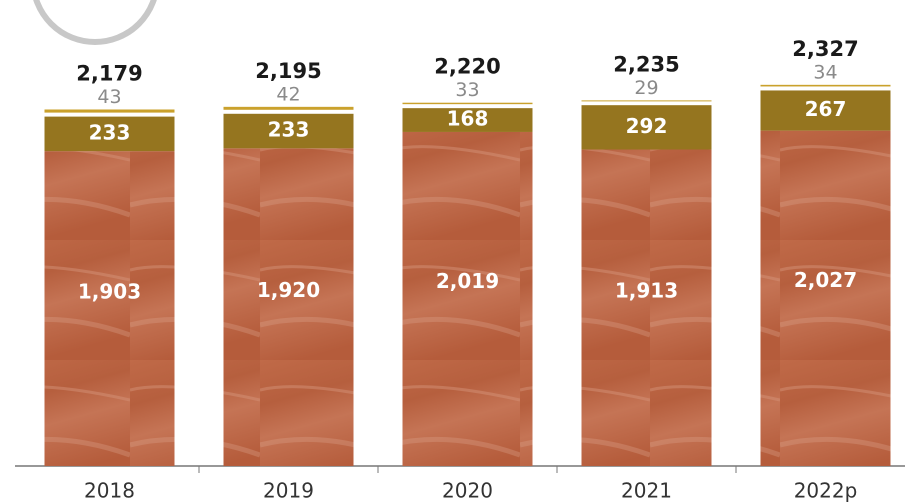 Image resolution: width=909 pixels, height=502 pixels. I want to click on total-label: 2,235, so click(646, 64).